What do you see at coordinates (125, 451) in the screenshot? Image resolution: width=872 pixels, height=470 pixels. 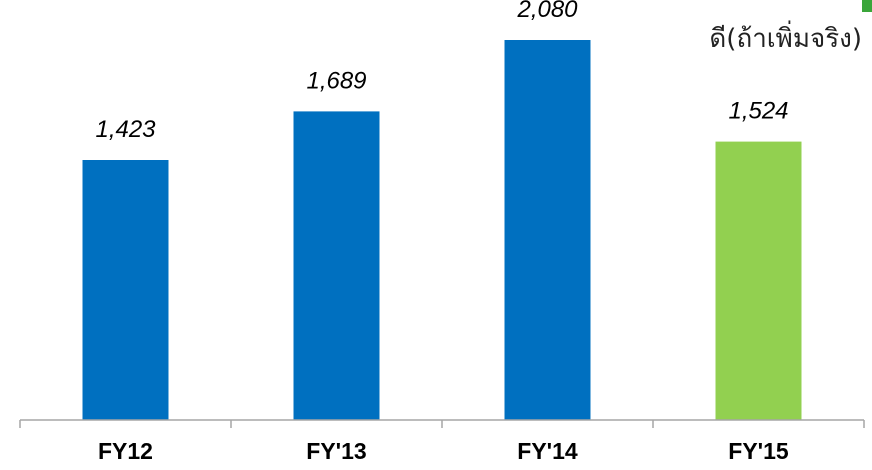 I see `x-tick-label-1: FY12` at bounding box center [125, 451].